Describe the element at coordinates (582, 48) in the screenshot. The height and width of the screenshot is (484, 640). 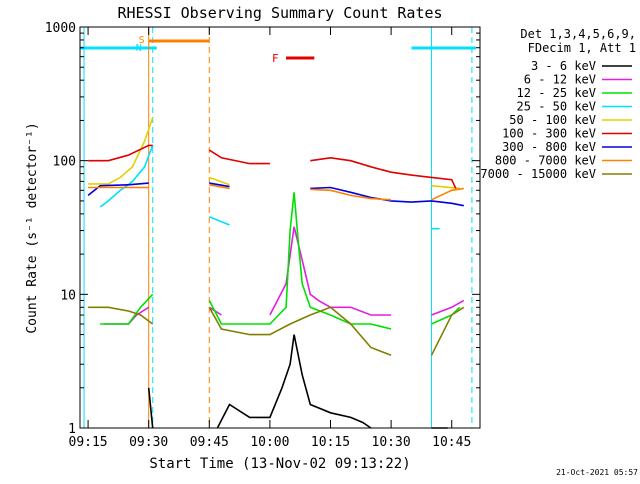
I see `legend-header-line-2: FDecim 1, Att 1` at that location.